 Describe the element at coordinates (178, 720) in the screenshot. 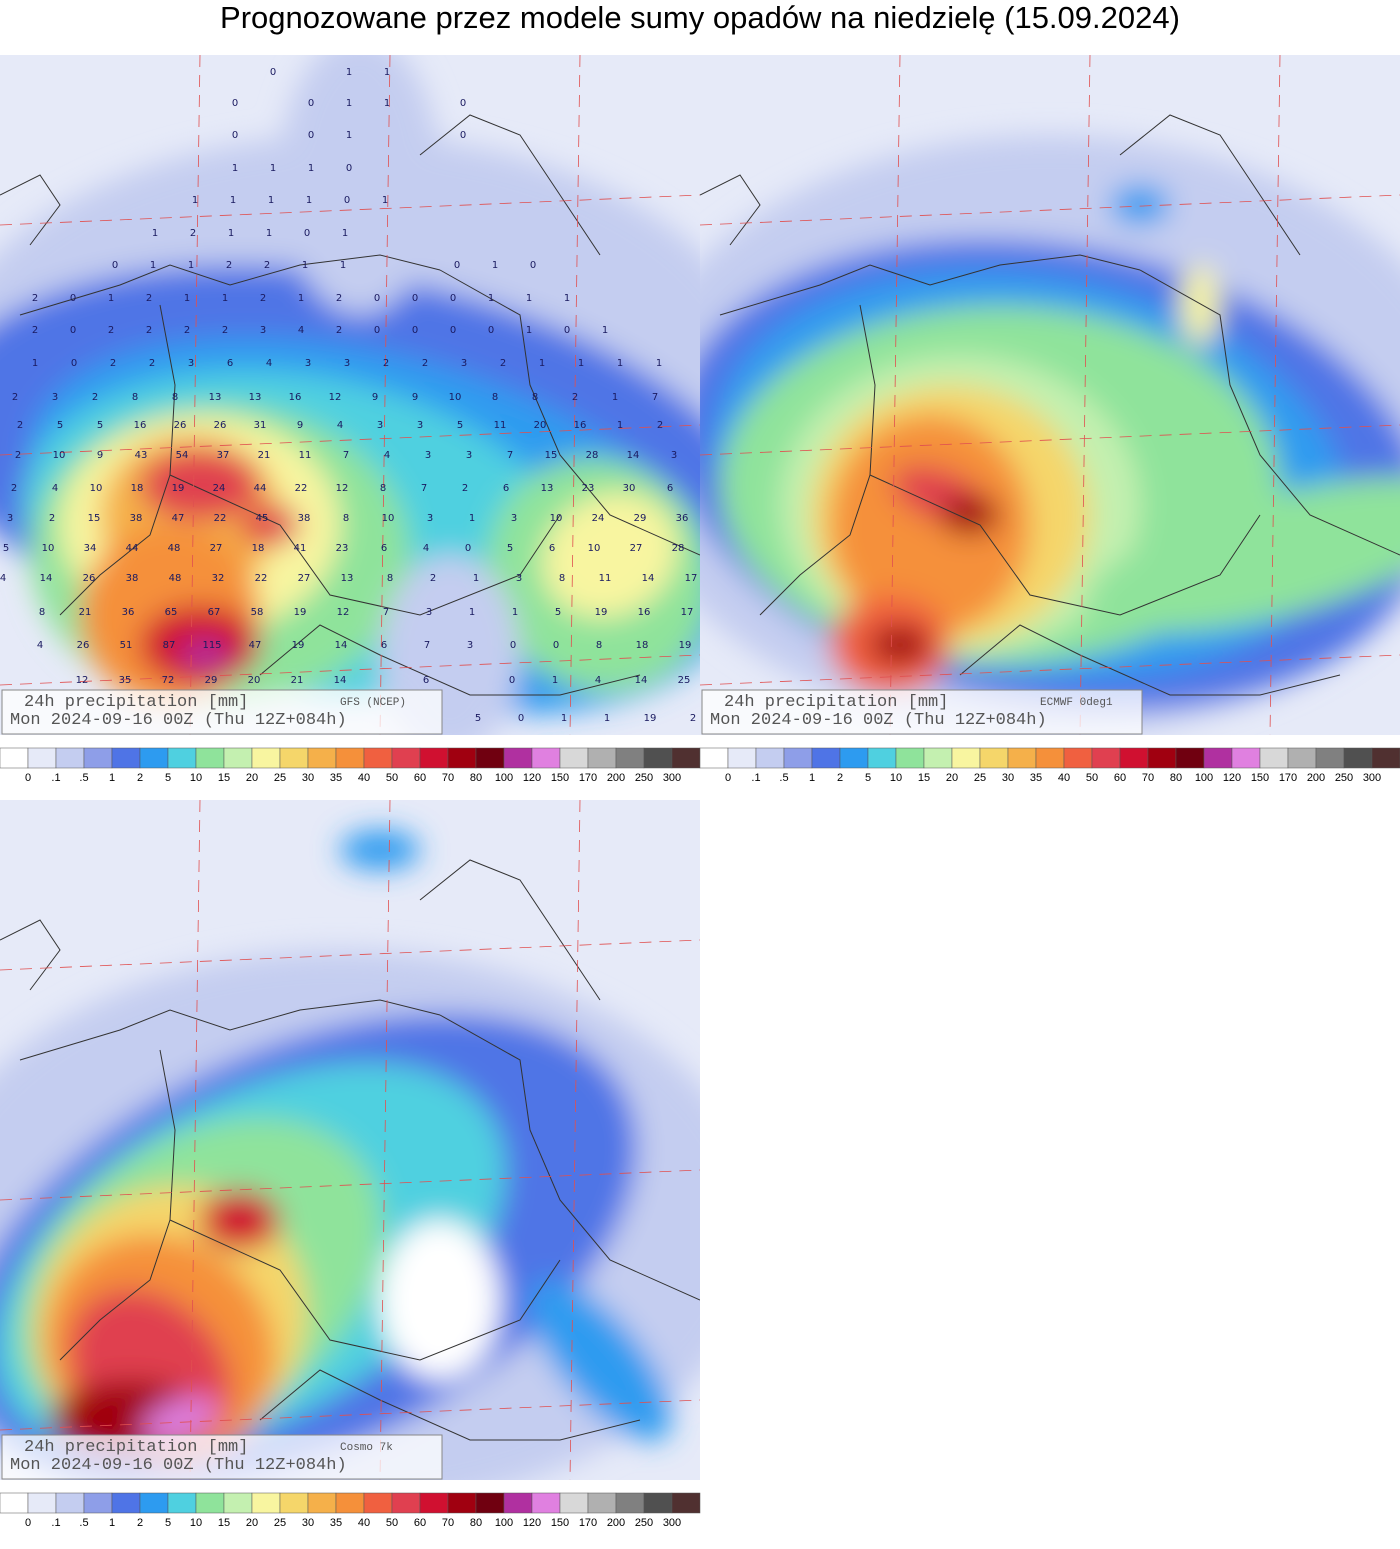

I see `info-line-2: Mon 2024-09-16 00Z (Thu 12Z+084h)` at that location.